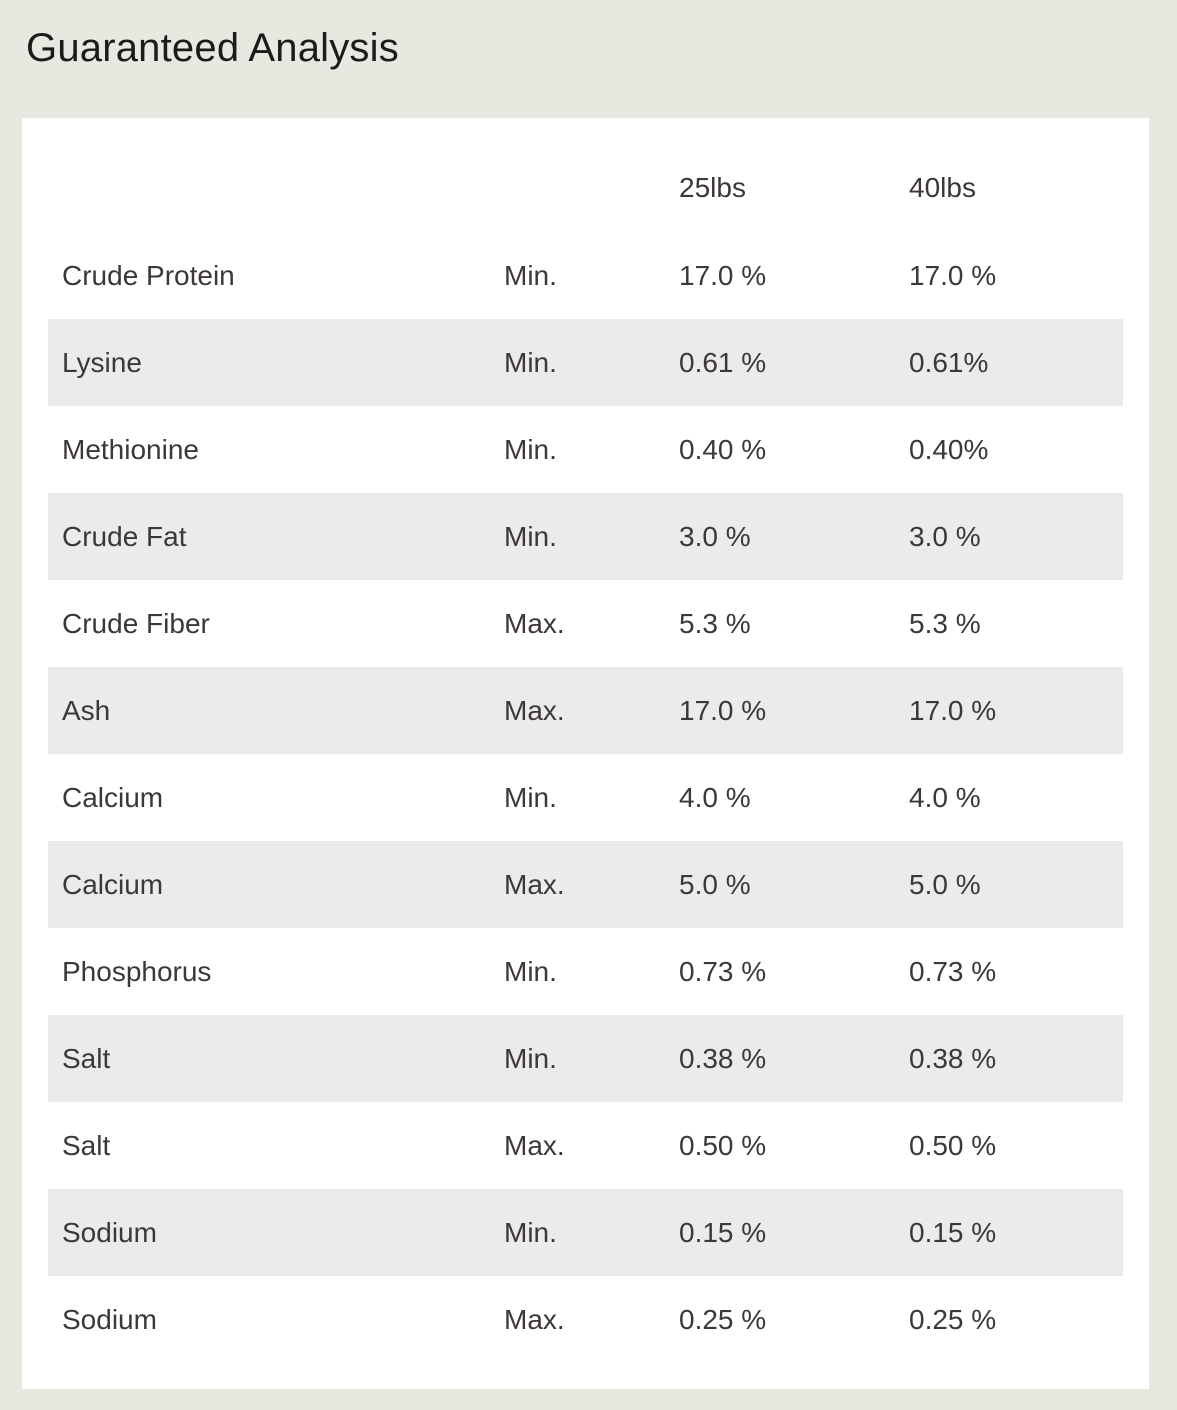 Image resolution: width=1177 pixels, height=1410 pixels. What do you see at coordinates (949, 362) in the screenshot?
I see `value-40lbs: 0.61%` at bounding box center [949, 362].